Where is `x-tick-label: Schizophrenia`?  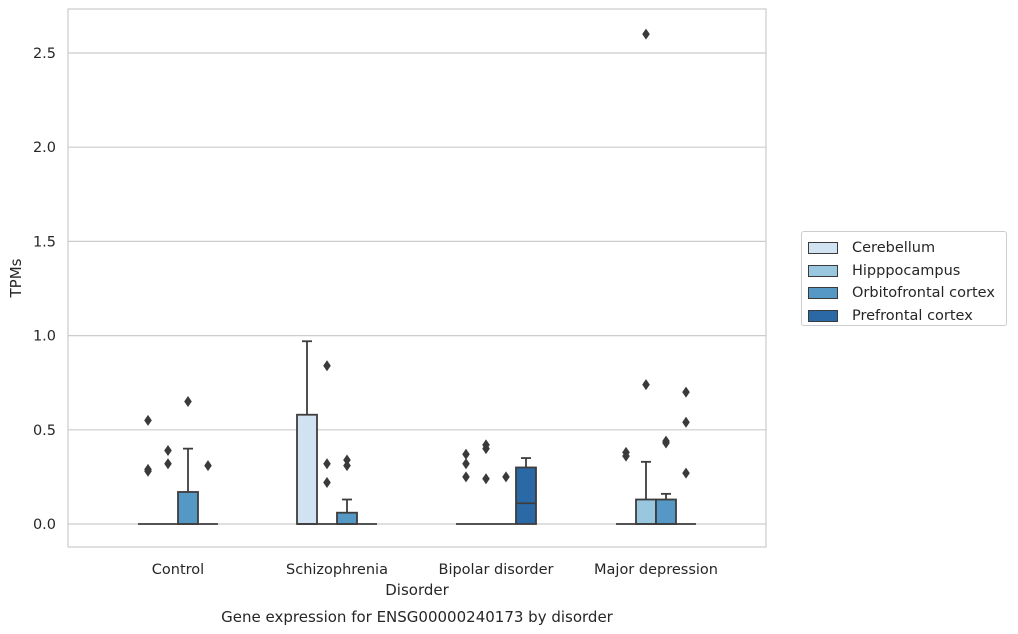 x-tick-label: Schizophrenia is located at coordinates (337, 570).